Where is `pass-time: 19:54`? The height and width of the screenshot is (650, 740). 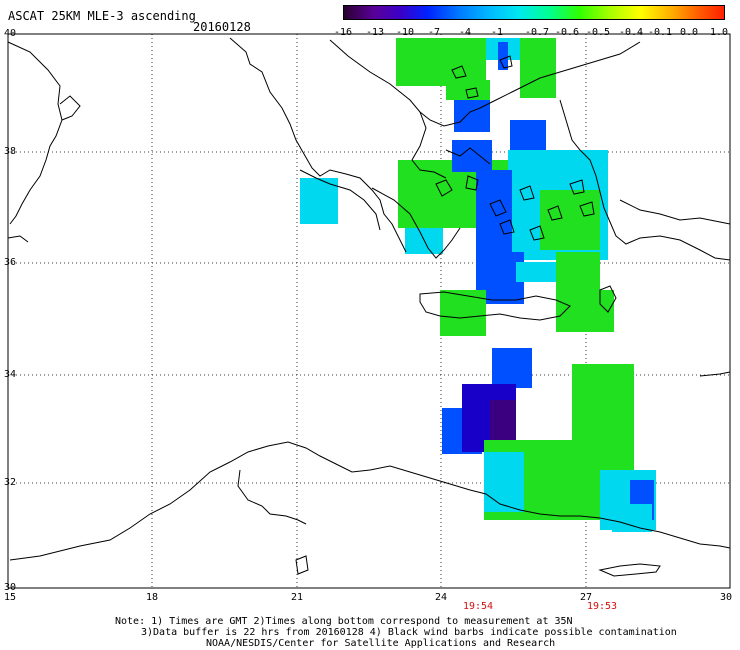
pass-time: 19:54 is located at coordinates (478, 606).